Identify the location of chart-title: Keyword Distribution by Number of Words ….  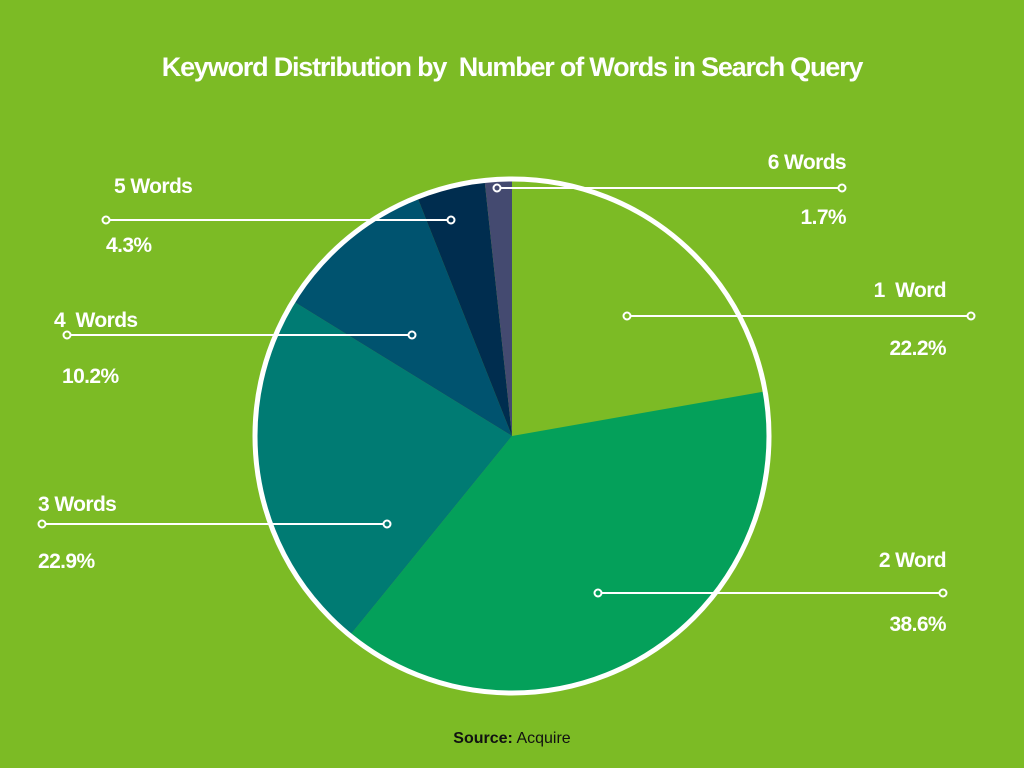
(512, 67).